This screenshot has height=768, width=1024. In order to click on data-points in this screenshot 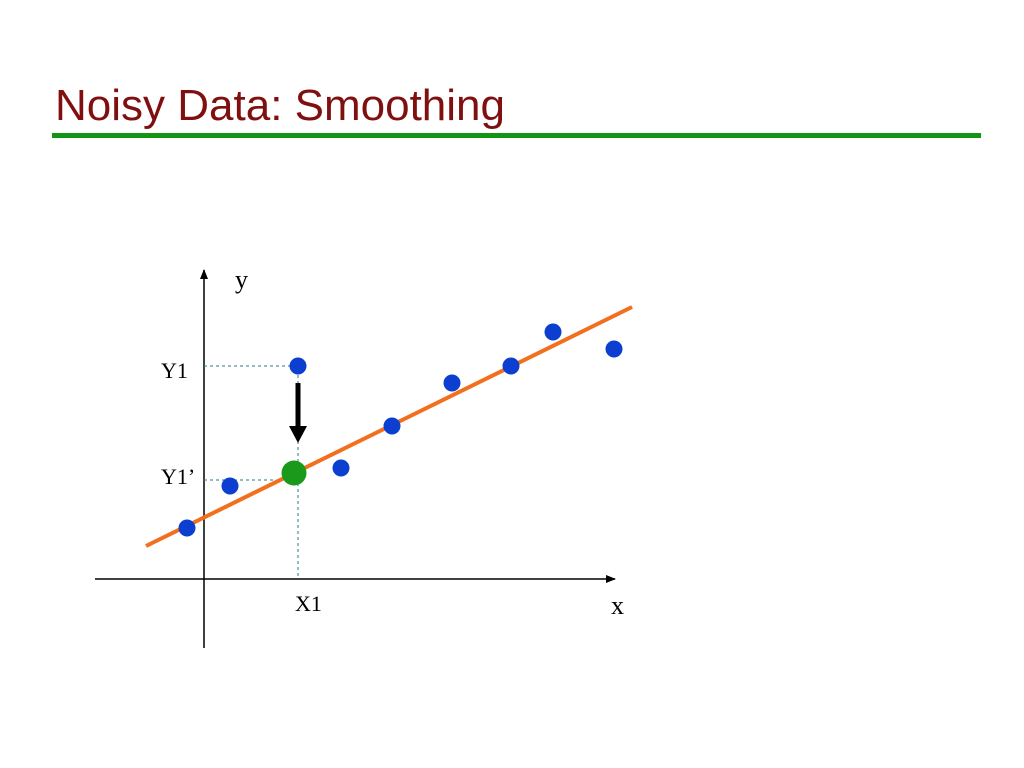, I will do `click(400, 430)`.